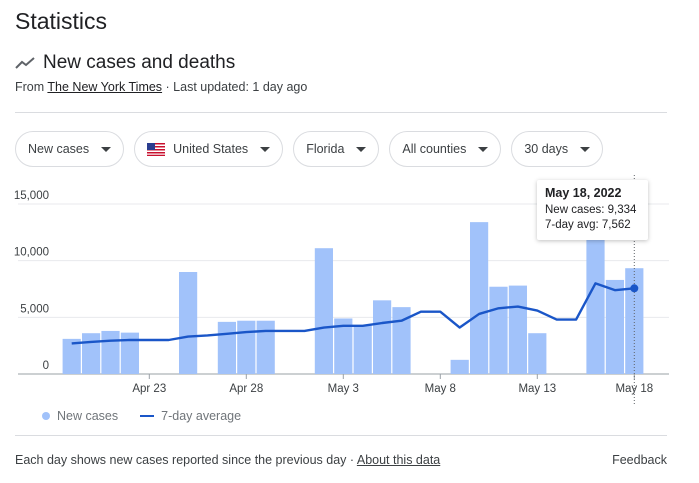 This screenshot has height=483, width=699. Describe the element at coordinates (34, 309) in the screenshot. I see `y-tick-label: 5,000` at that location.